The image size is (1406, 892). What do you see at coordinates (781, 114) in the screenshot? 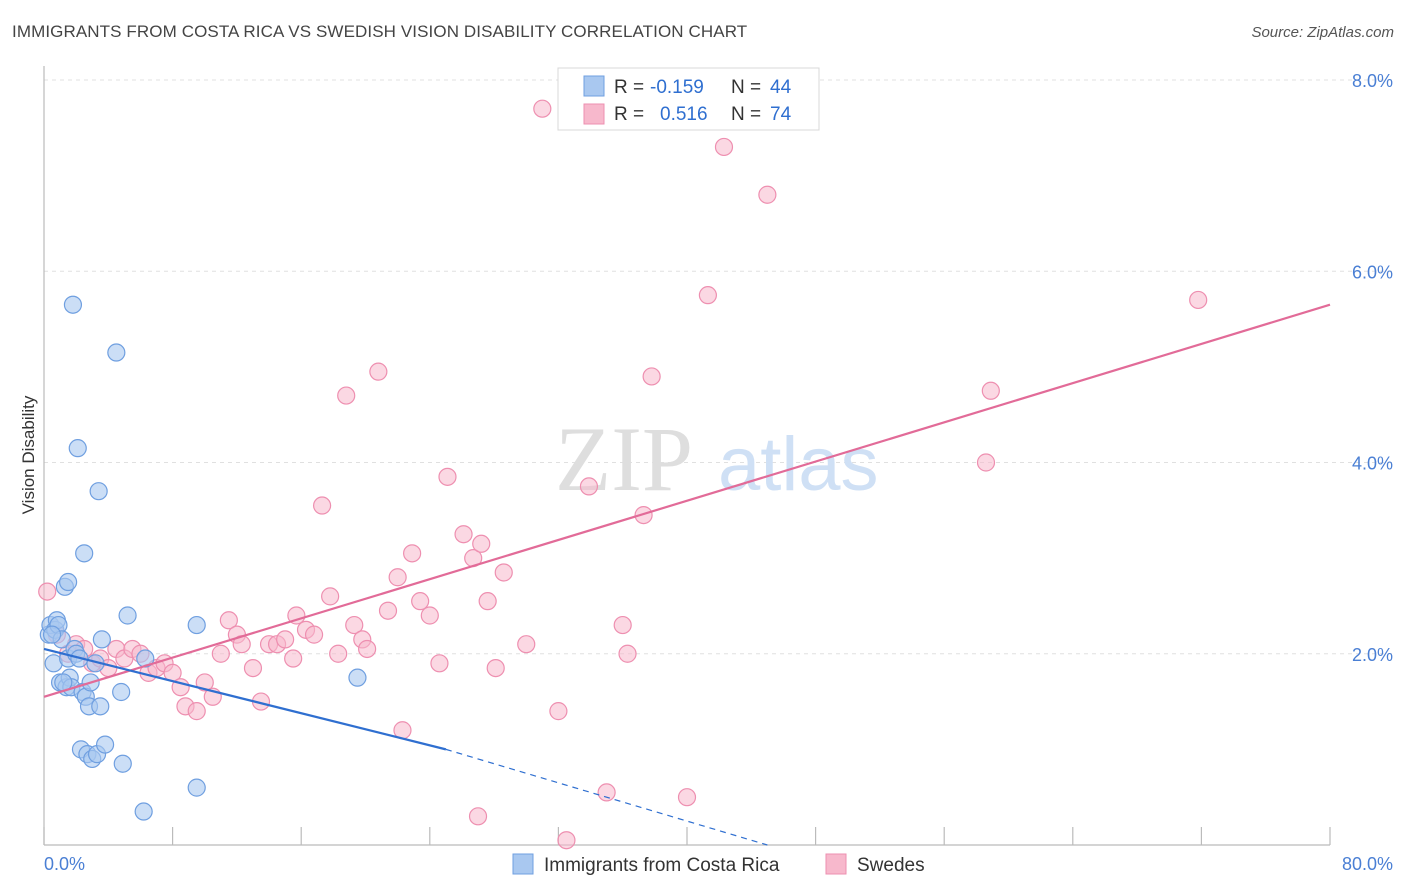
I see `legend-n-value-2: 74` at bounding box center [781, 114].